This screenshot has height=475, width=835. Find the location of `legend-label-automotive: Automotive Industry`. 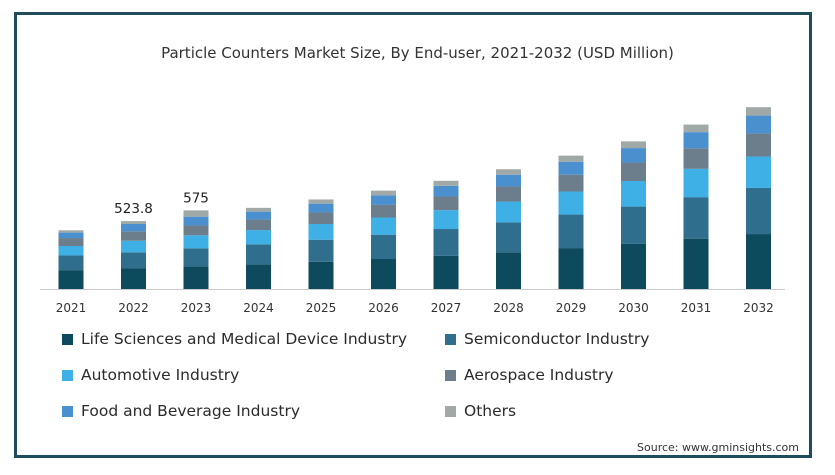

legend-label-automotive: Automotive Industry is located at coordinates (160, 375).